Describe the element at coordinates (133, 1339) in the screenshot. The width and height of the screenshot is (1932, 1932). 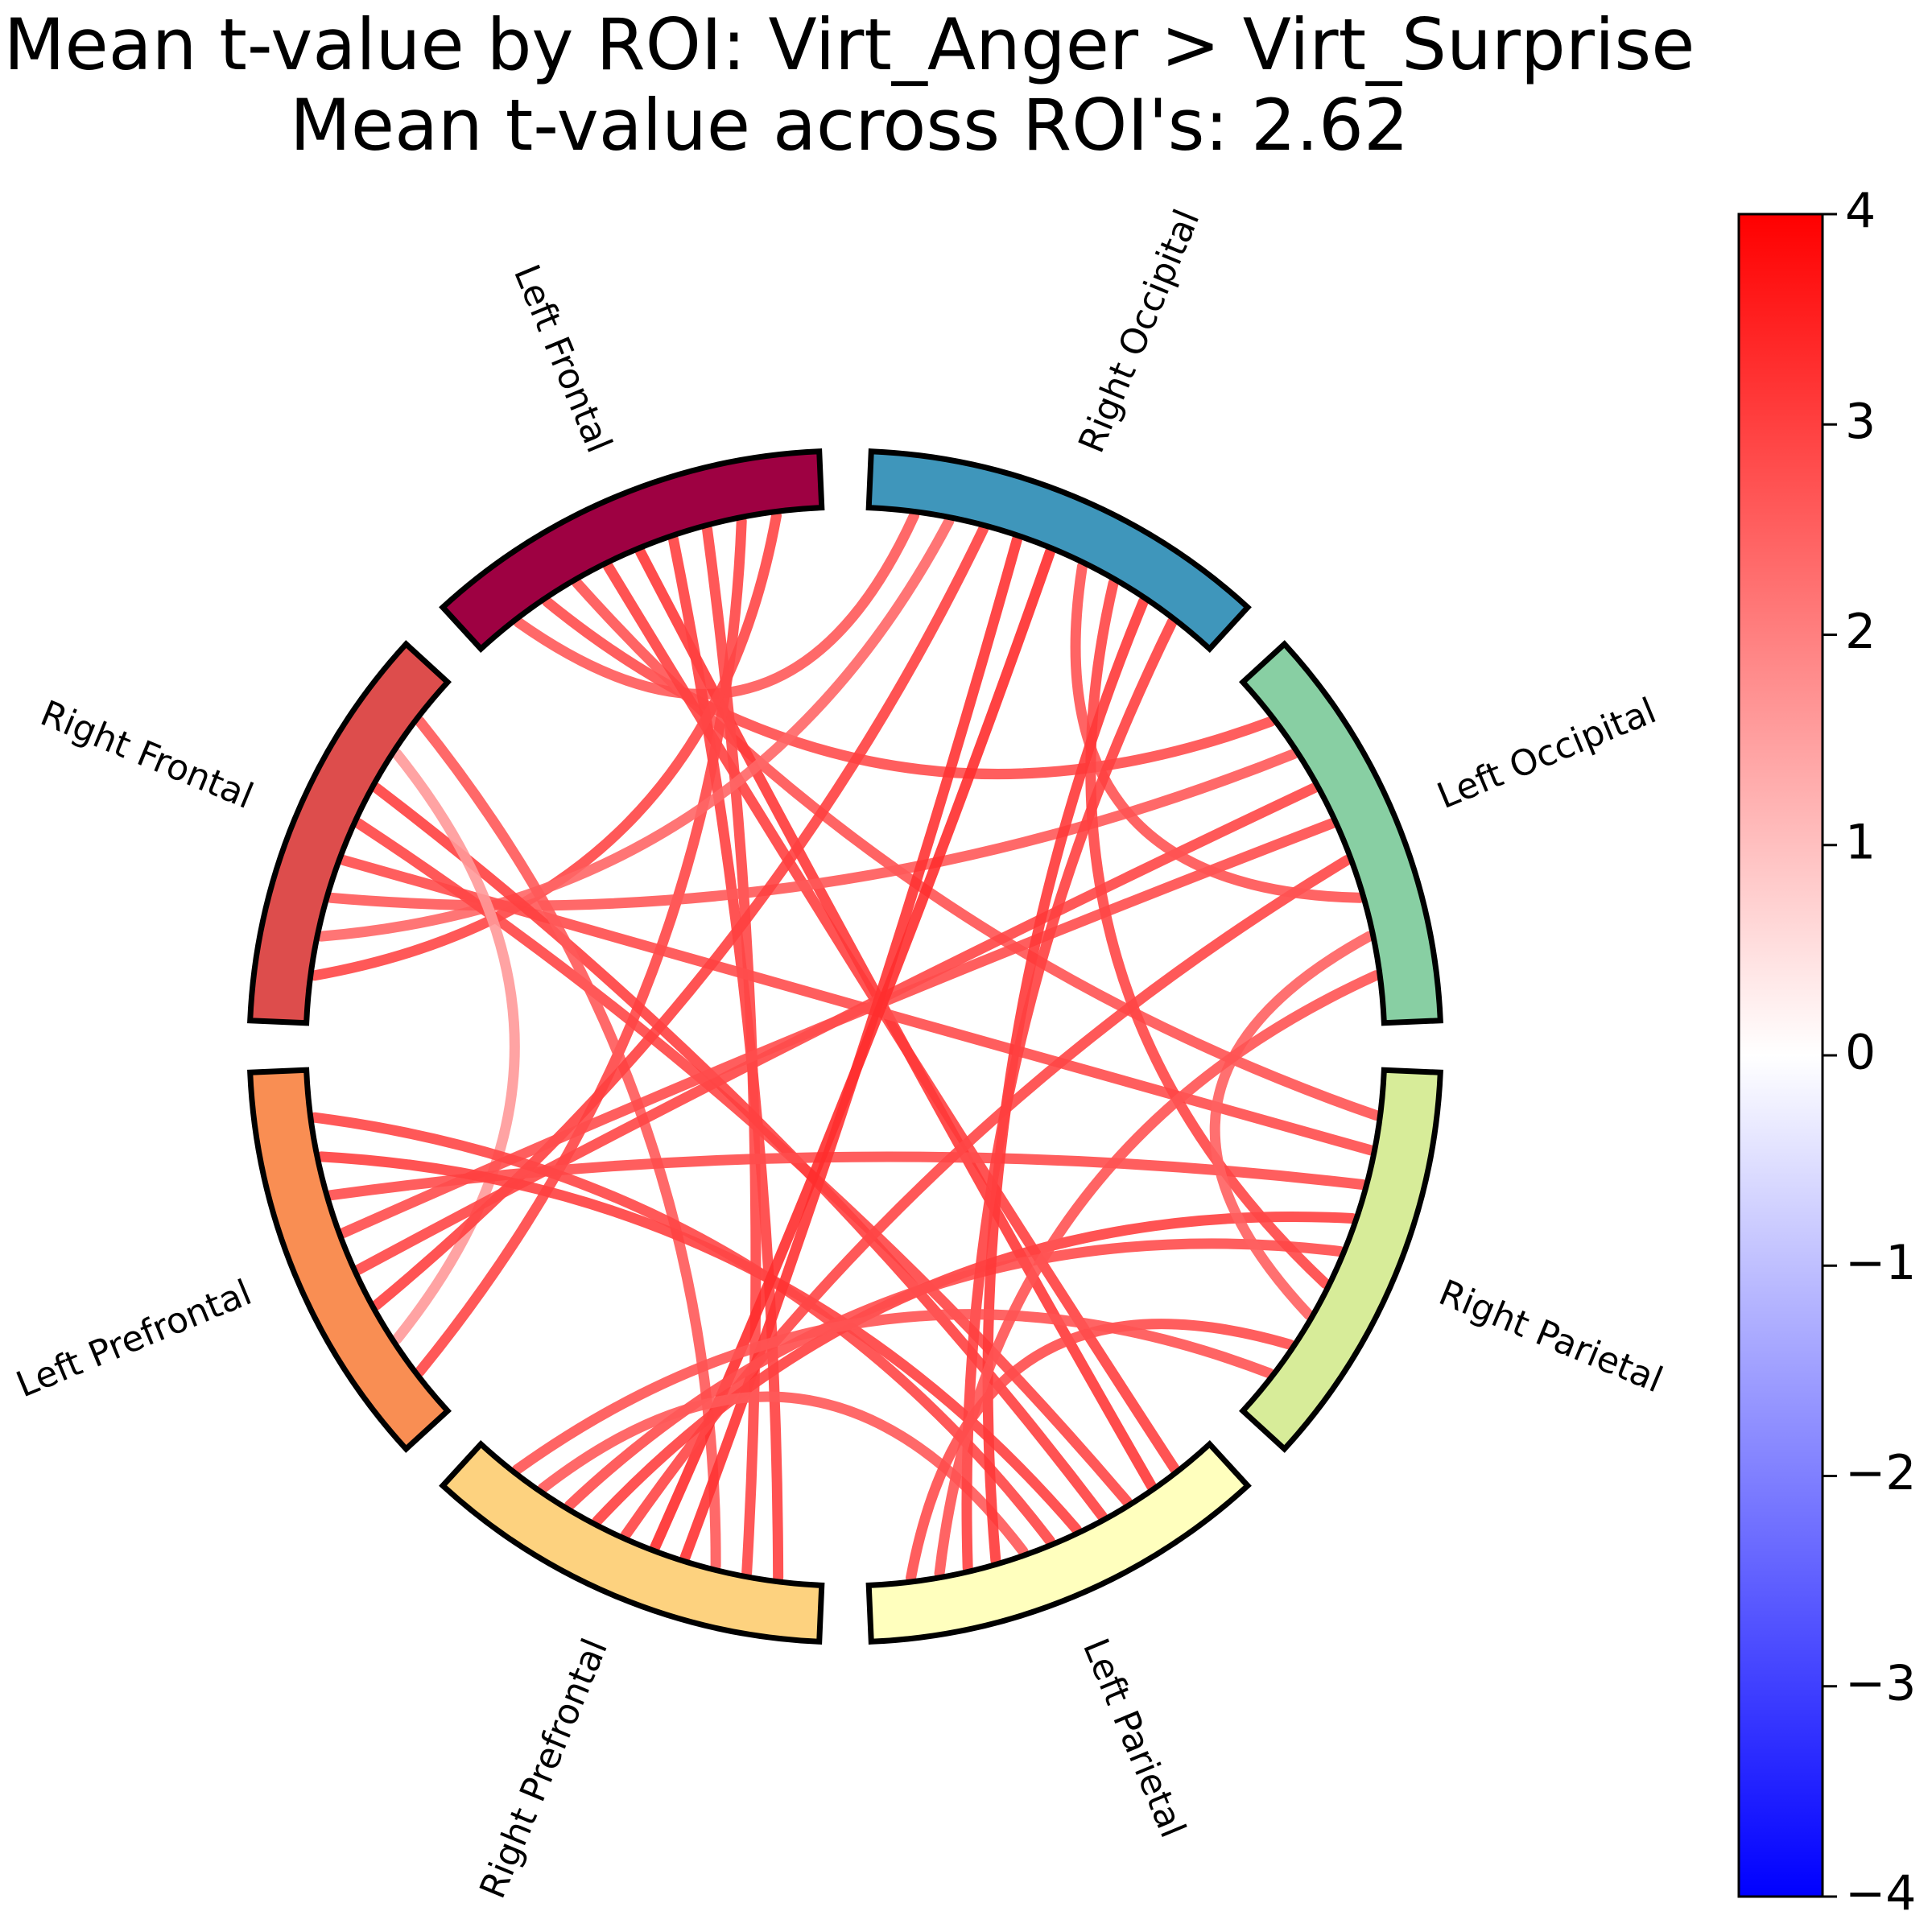
I see `roi-label-left-prefrontal: Left Prefrontal` at that location.